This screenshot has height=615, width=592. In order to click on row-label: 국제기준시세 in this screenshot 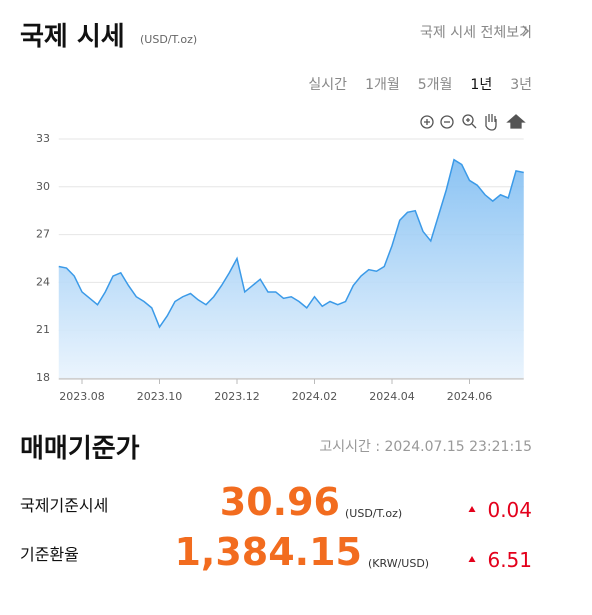, I will do `click(64, 505)`.